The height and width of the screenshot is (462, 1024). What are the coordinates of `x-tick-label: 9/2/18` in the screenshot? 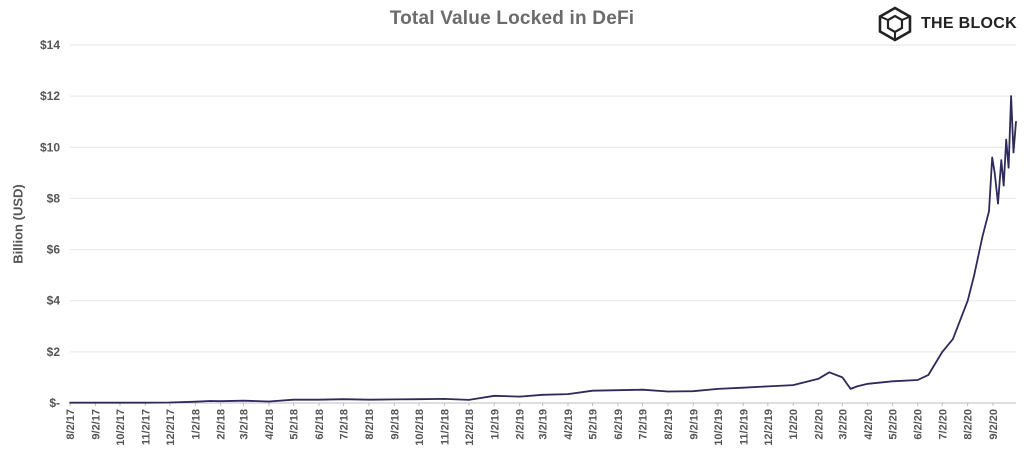 It's located at (395, 424).